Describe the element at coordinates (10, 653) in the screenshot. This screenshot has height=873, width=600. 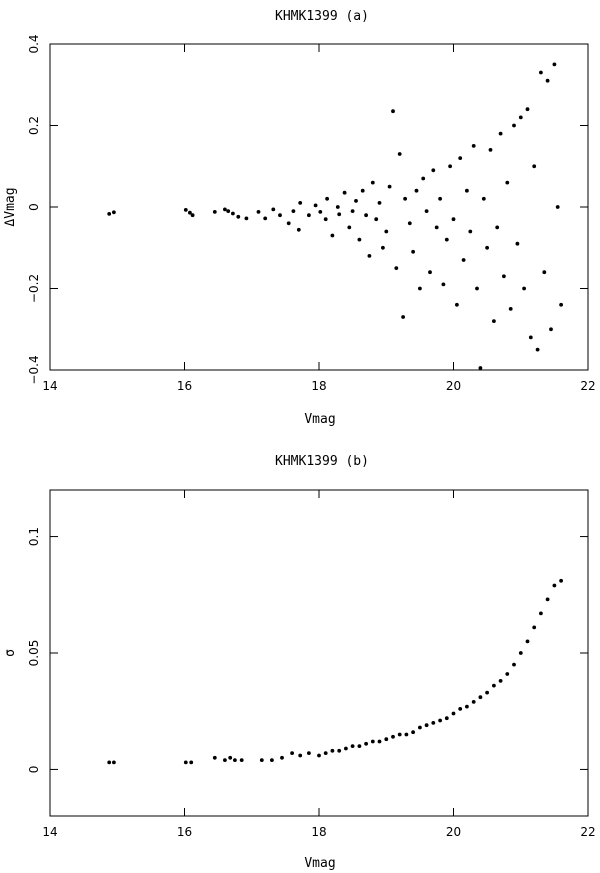
I see `panel-b-y-axis-label: σ` at that location.